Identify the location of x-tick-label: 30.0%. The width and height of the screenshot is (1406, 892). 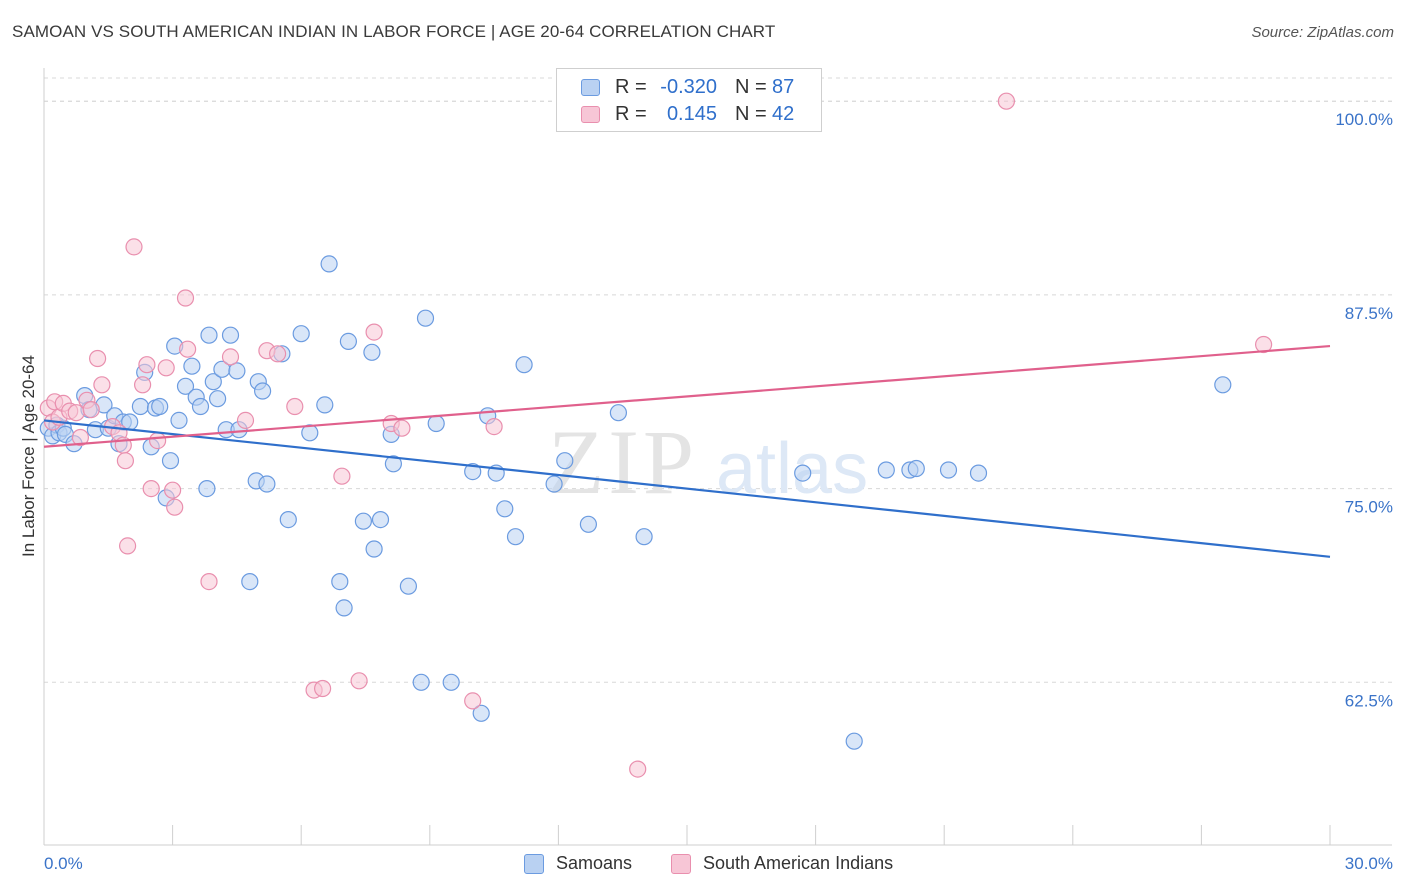
(1369, 863).